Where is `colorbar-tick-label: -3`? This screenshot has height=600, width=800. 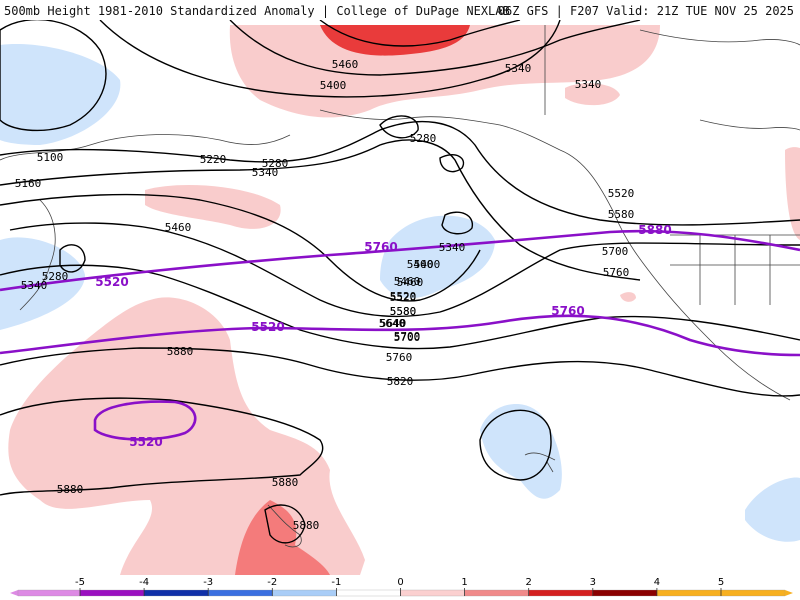
colorbar-tick-label: -3 is located at coordinates (208, 582).